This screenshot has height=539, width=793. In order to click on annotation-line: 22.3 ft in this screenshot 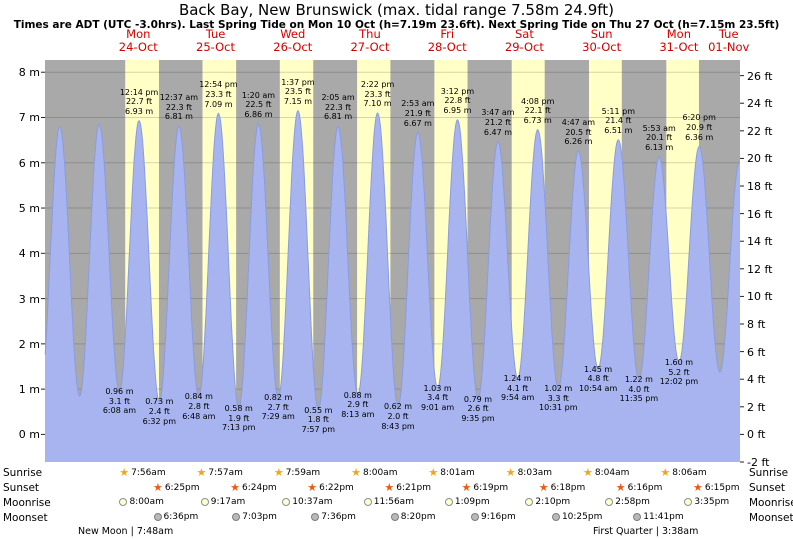, I will do `click(338, 107)`.